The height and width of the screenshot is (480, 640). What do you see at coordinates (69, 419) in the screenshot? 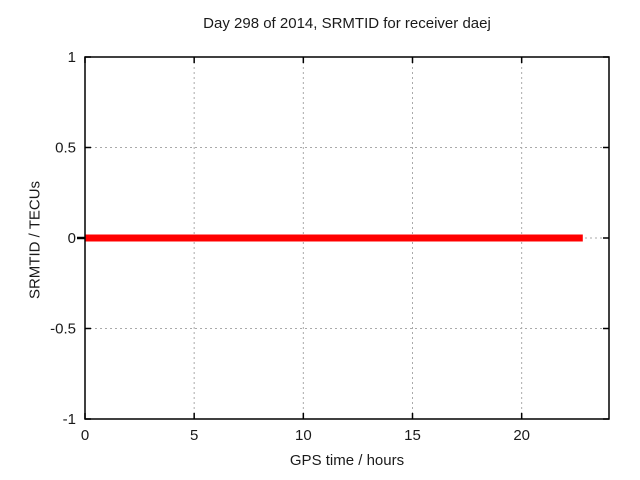
I see `y-tick-label: -1` at bounding box center [69, 419].